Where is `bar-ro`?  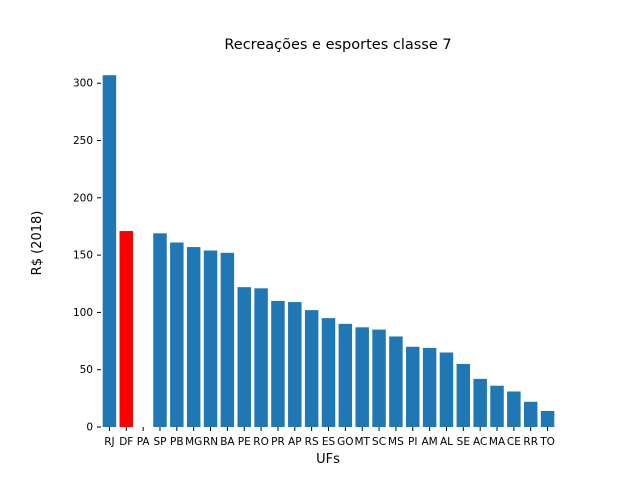
bar-ro is located at coordinates (261, 357).